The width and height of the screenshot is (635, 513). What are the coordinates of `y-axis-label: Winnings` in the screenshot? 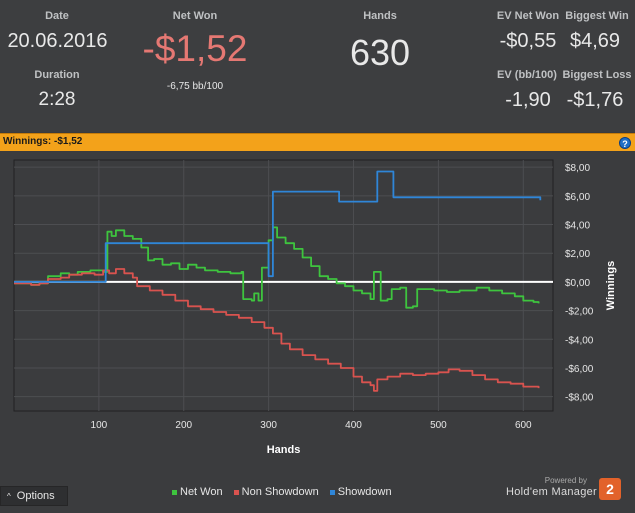 It's located at (611, 285).